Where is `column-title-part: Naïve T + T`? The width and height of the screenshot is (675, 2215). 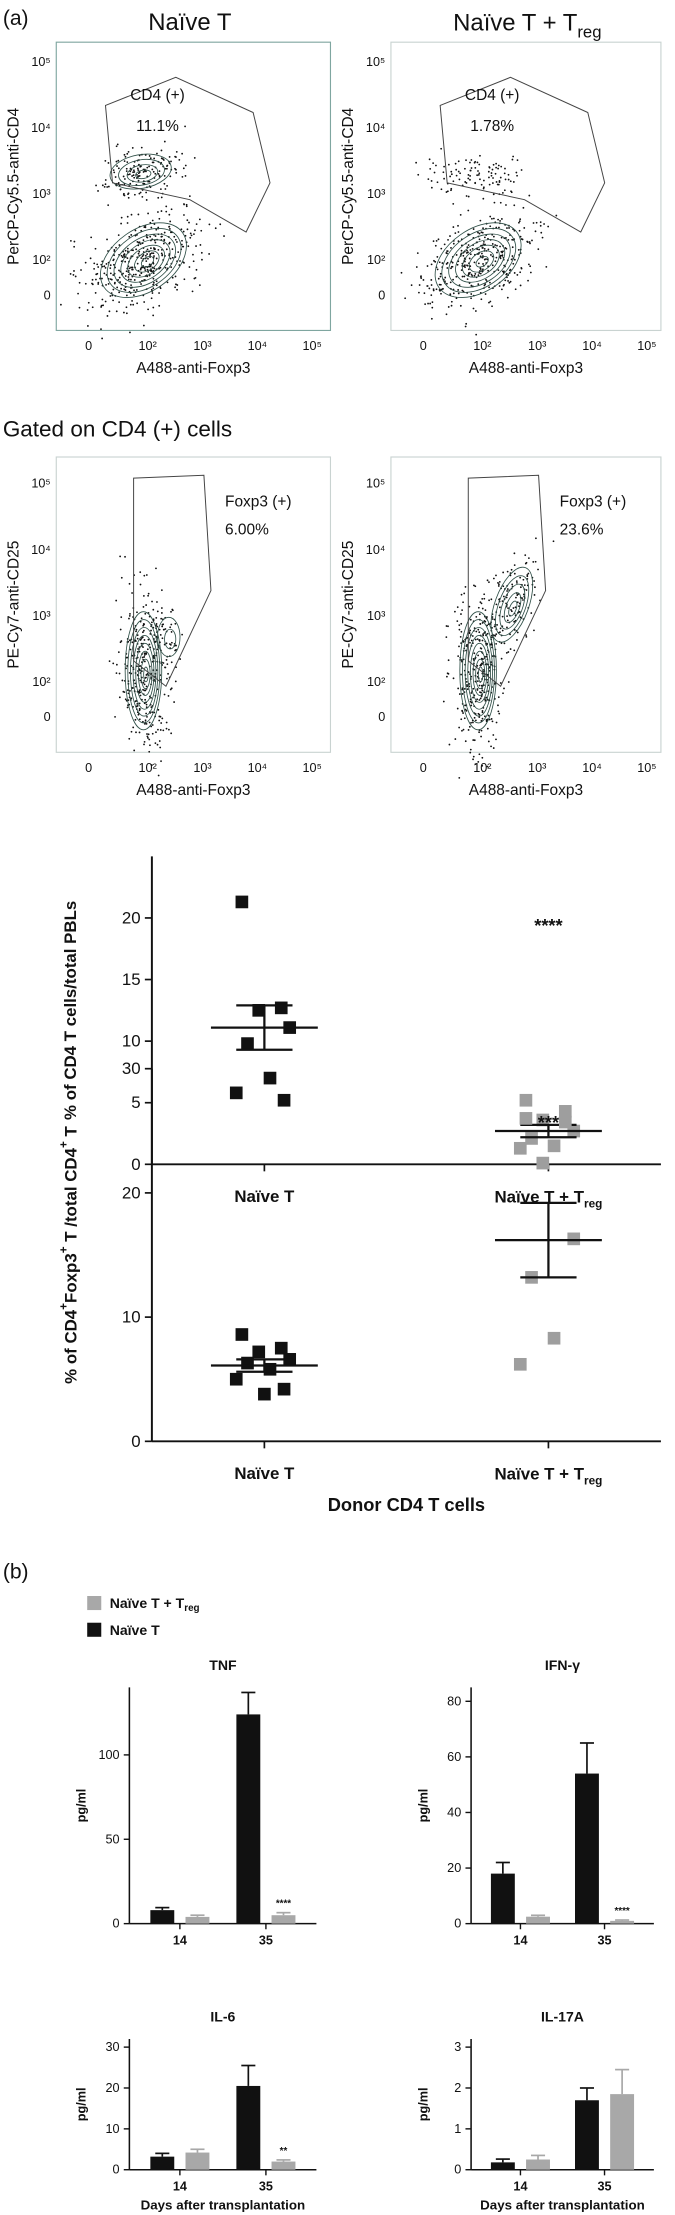
column-title-part: Naïve T + T is located at coordinates (515, 22).